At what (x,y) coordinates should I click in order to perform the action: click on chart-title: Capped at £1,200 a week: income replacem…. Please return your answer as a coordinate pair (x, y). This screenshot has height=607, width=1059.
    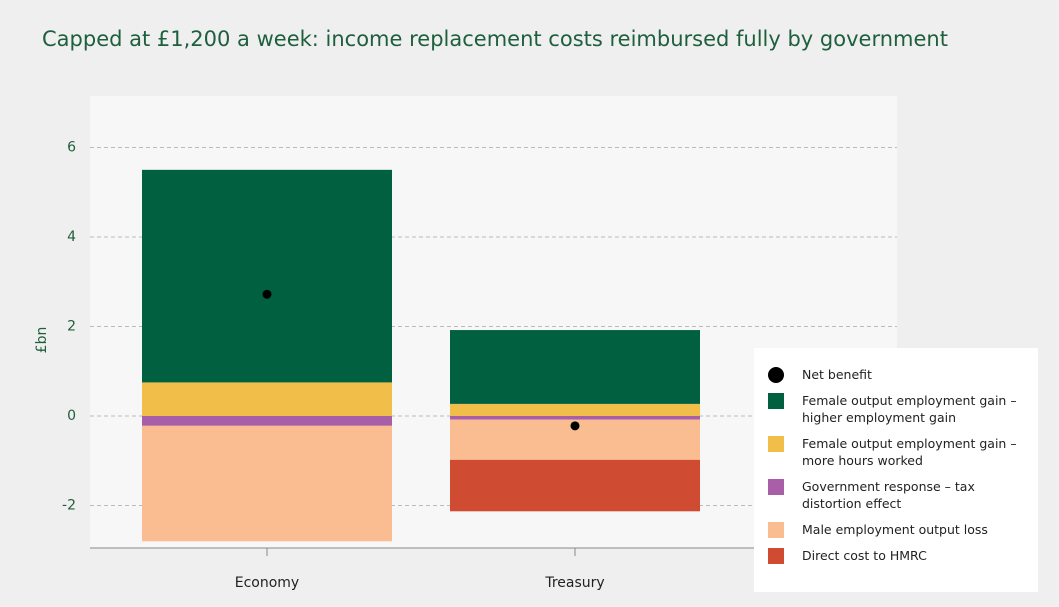
    Looking at the image, I should click on (495, 39).